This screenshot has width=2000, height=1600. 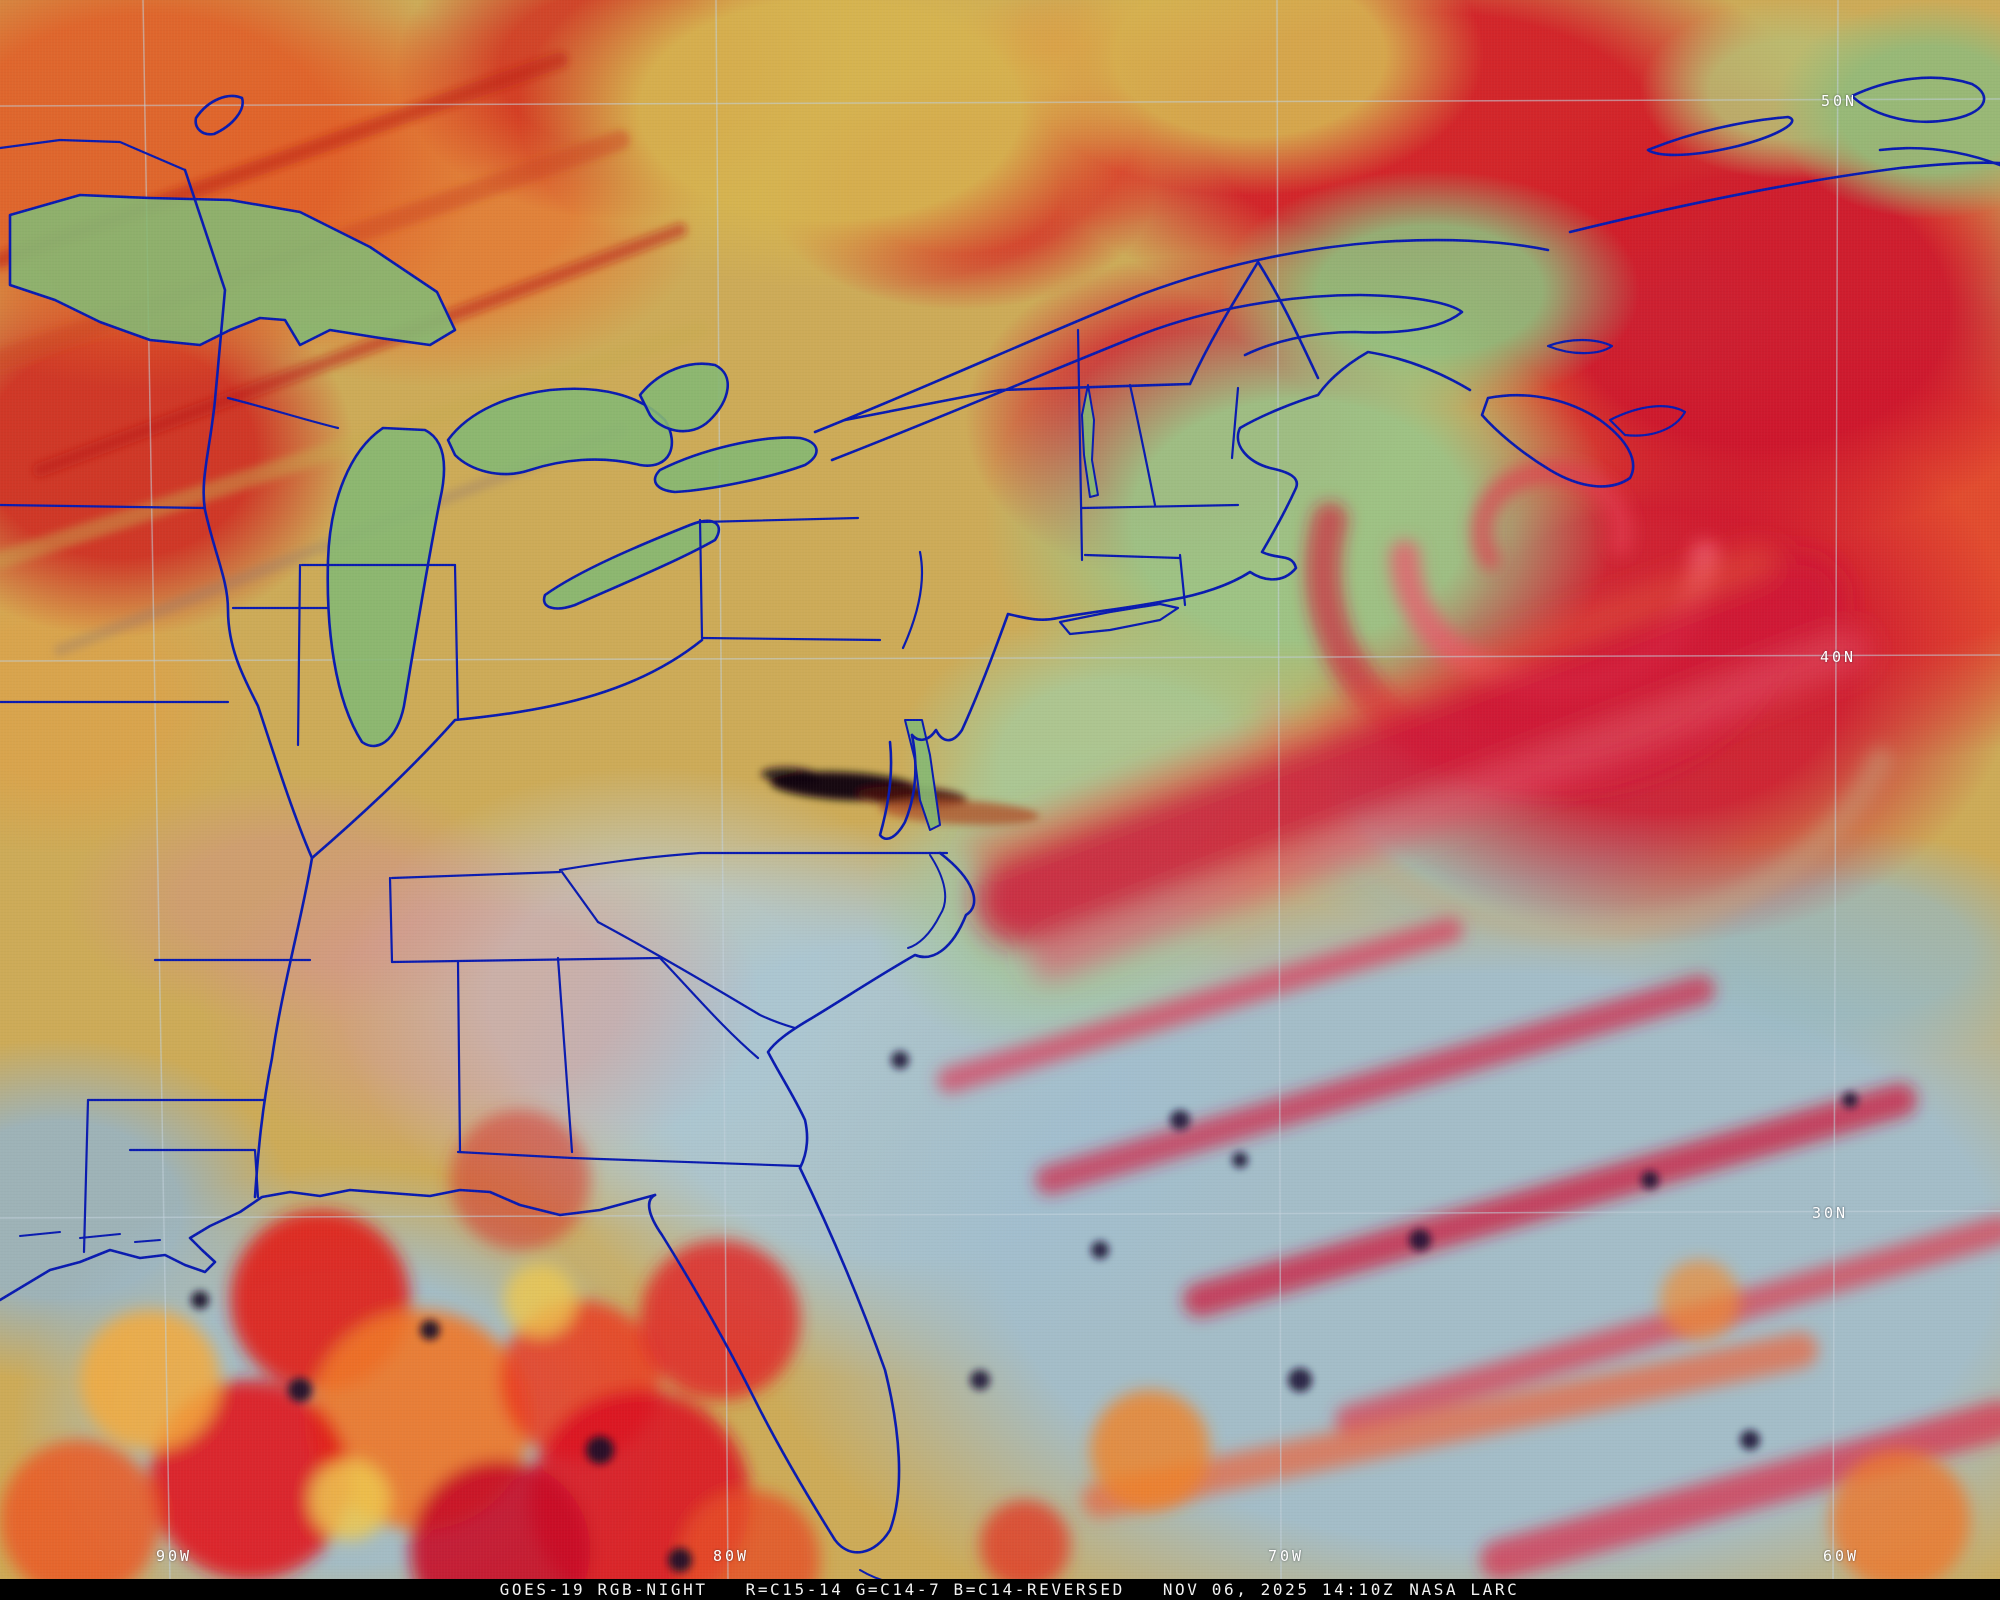 I want to click on delaware-river, so click(x=912, y=600).